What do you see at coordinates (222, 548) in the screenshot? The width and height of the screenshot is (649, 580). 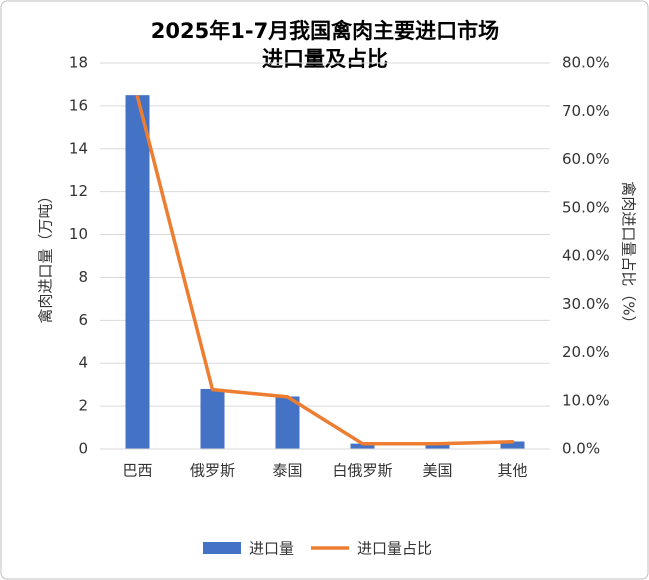 I see `legend-swatch` at bounding box center [222, 548].